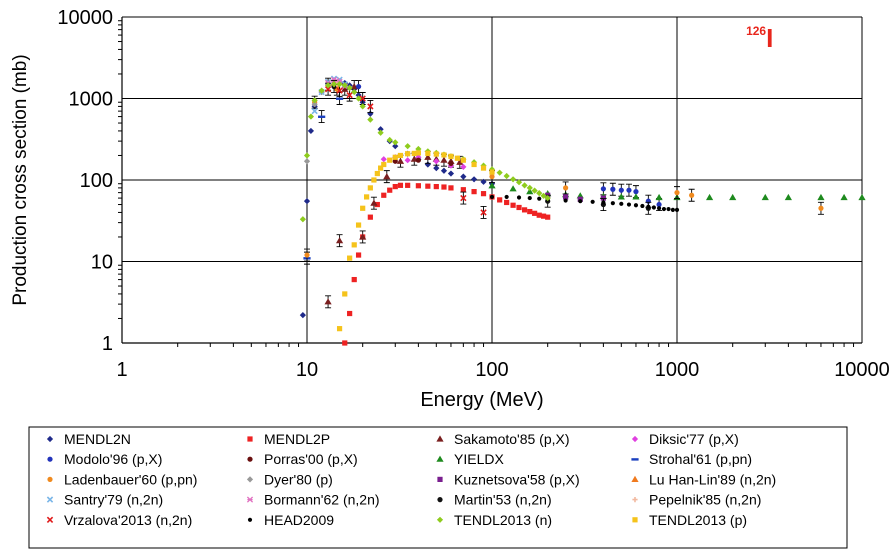 The height and width of the screenshot is (553, 894). I want to click on legend-label: Porras'00 (p,X), so click(311, 459).